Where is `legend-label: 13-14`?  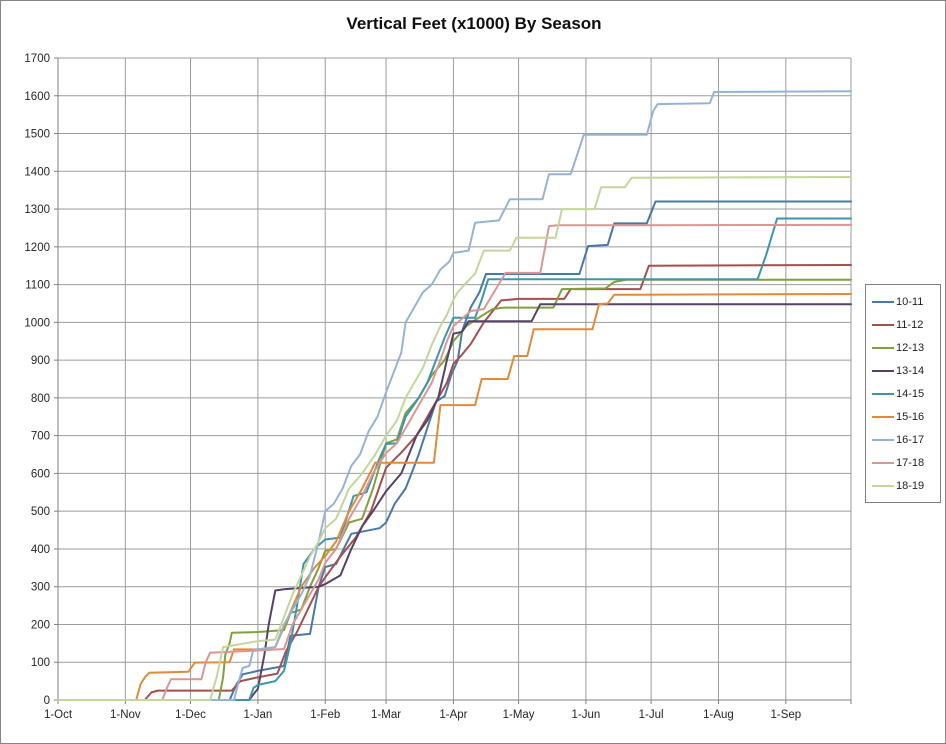
legend-label: 13-14 is located at coordinates (910, 370).